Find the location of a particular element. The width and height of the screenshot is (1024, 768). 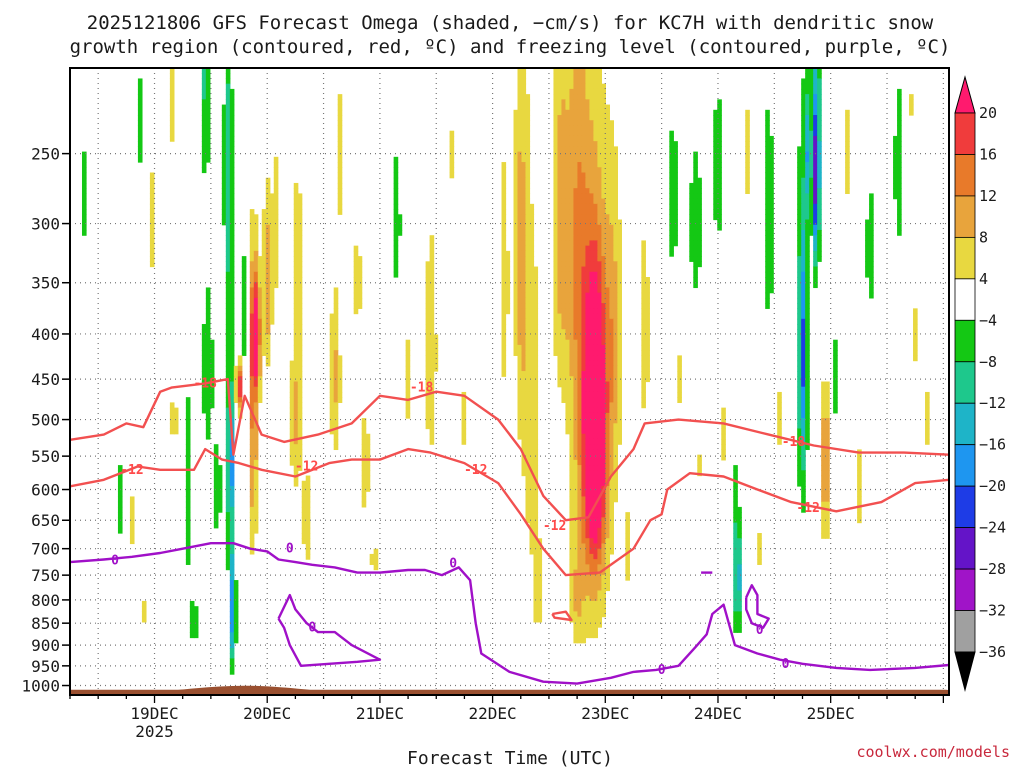

colorbar-label: −28 is located at coordinates (992, 569).